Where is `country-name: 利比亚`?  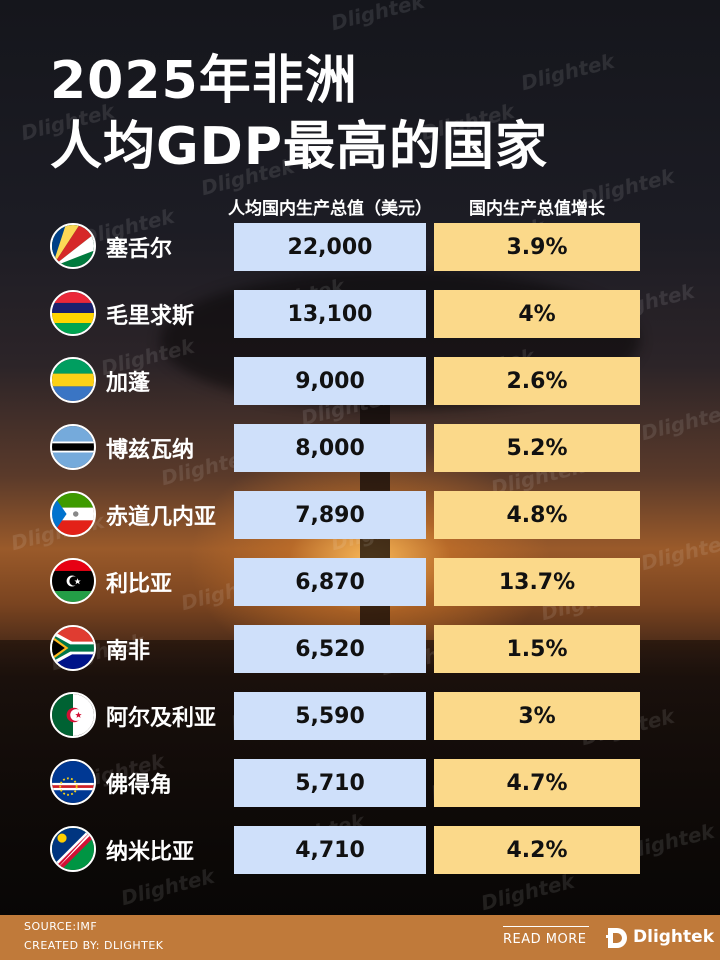 country-name: 利比亚 is located at coordinates (139, 584).